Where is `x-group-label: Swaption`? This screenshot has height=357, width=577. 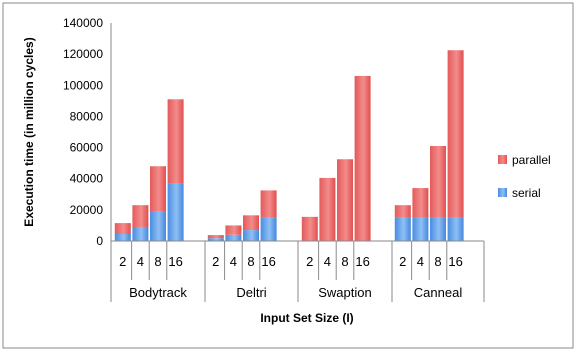
x-group-label: Swaption is located at coordinates (344, 292).